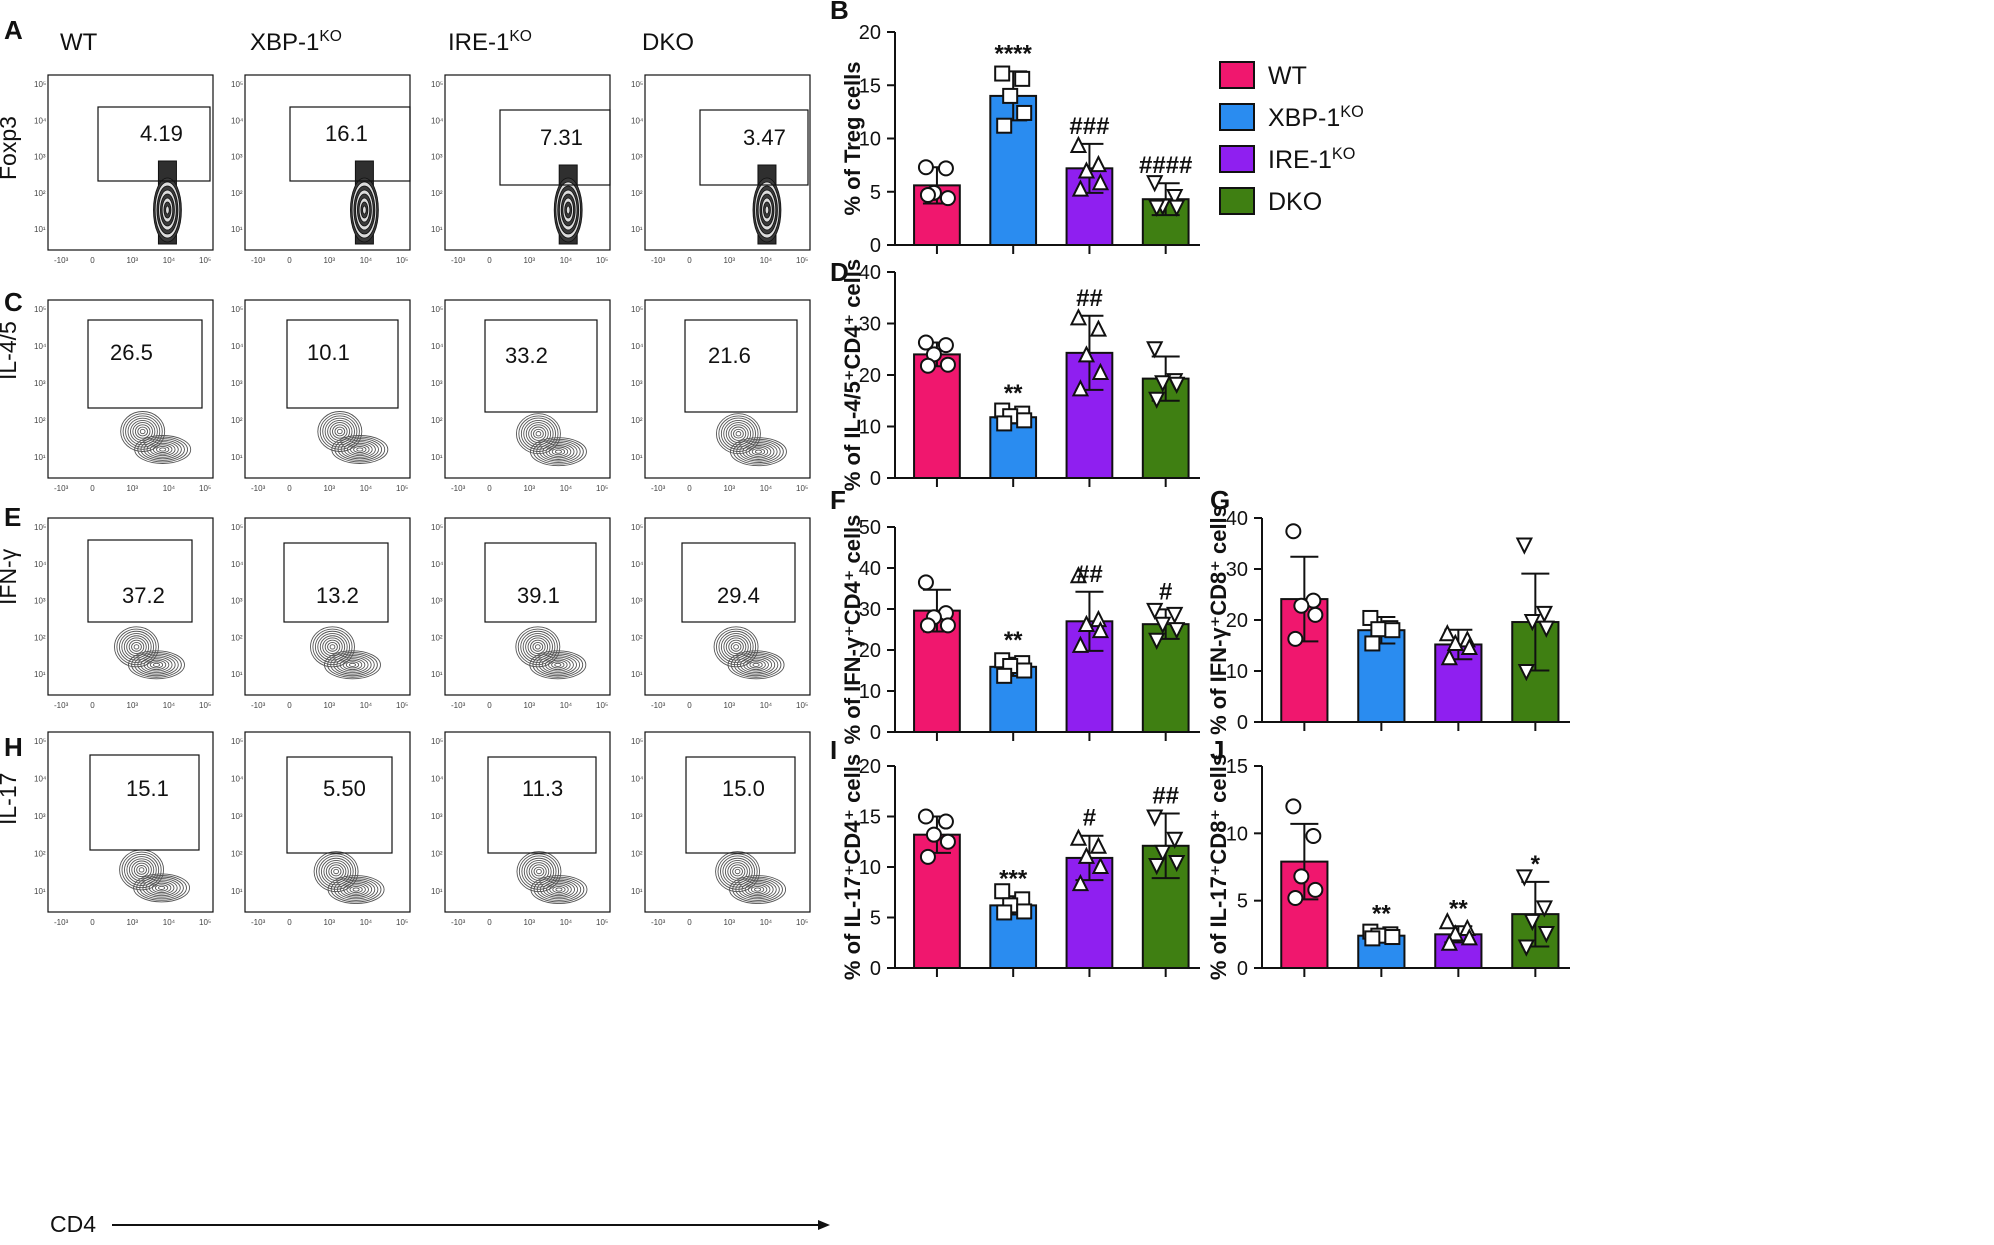  What do you see at coordinates (668, 42) in the screenshot?
I see `flow-header-3-base: DKO` at bounding box center [668, 42].